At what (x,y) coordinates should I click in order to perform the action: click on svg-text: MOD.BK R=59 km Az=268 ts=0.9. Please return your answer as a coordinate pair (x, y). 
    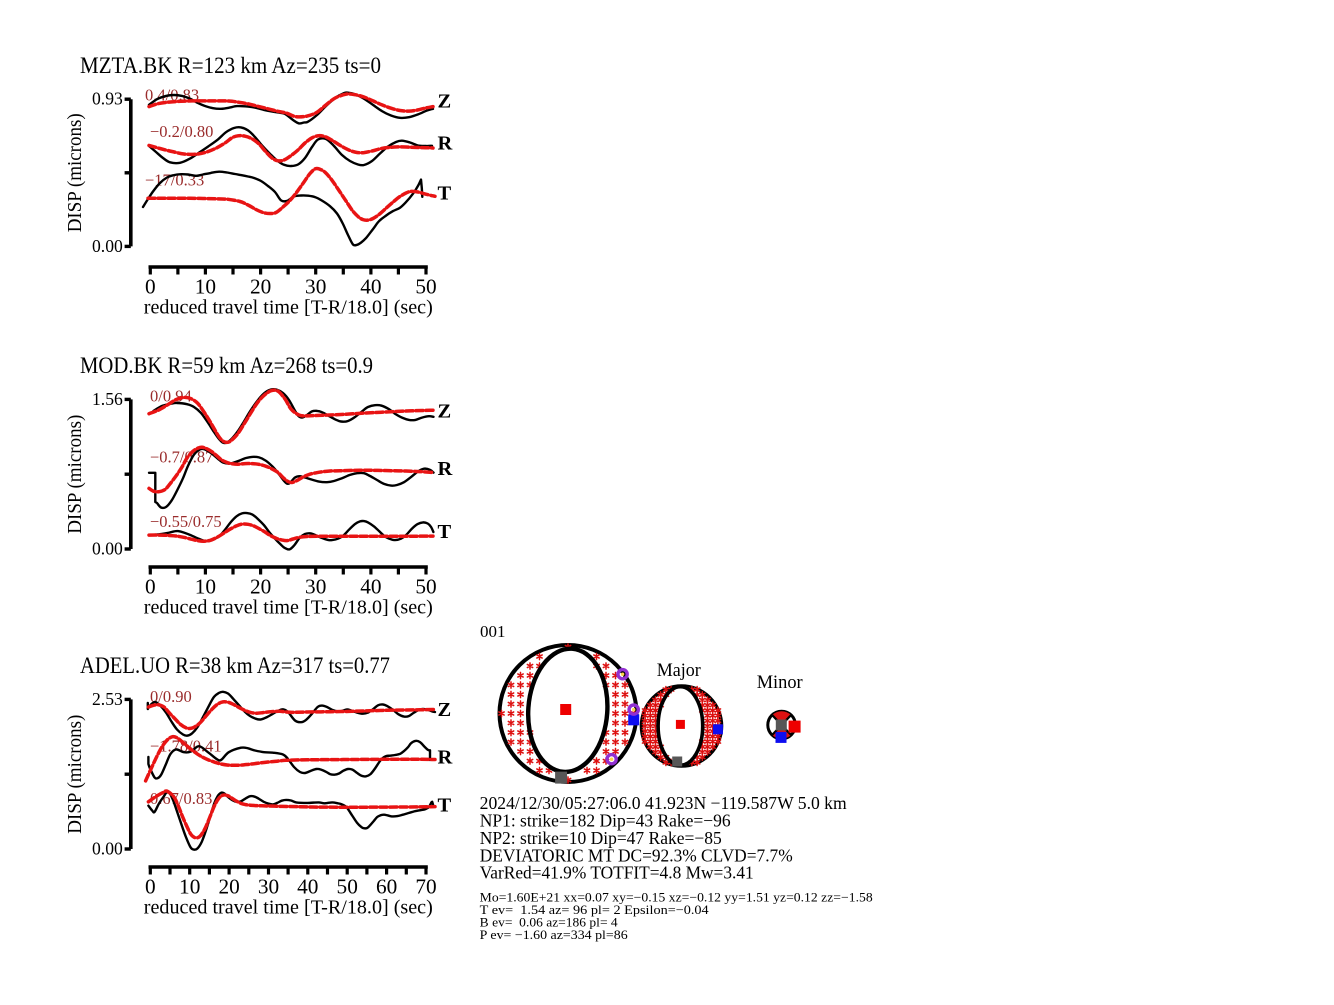
    Looking at the image, I should click on (226, 365).